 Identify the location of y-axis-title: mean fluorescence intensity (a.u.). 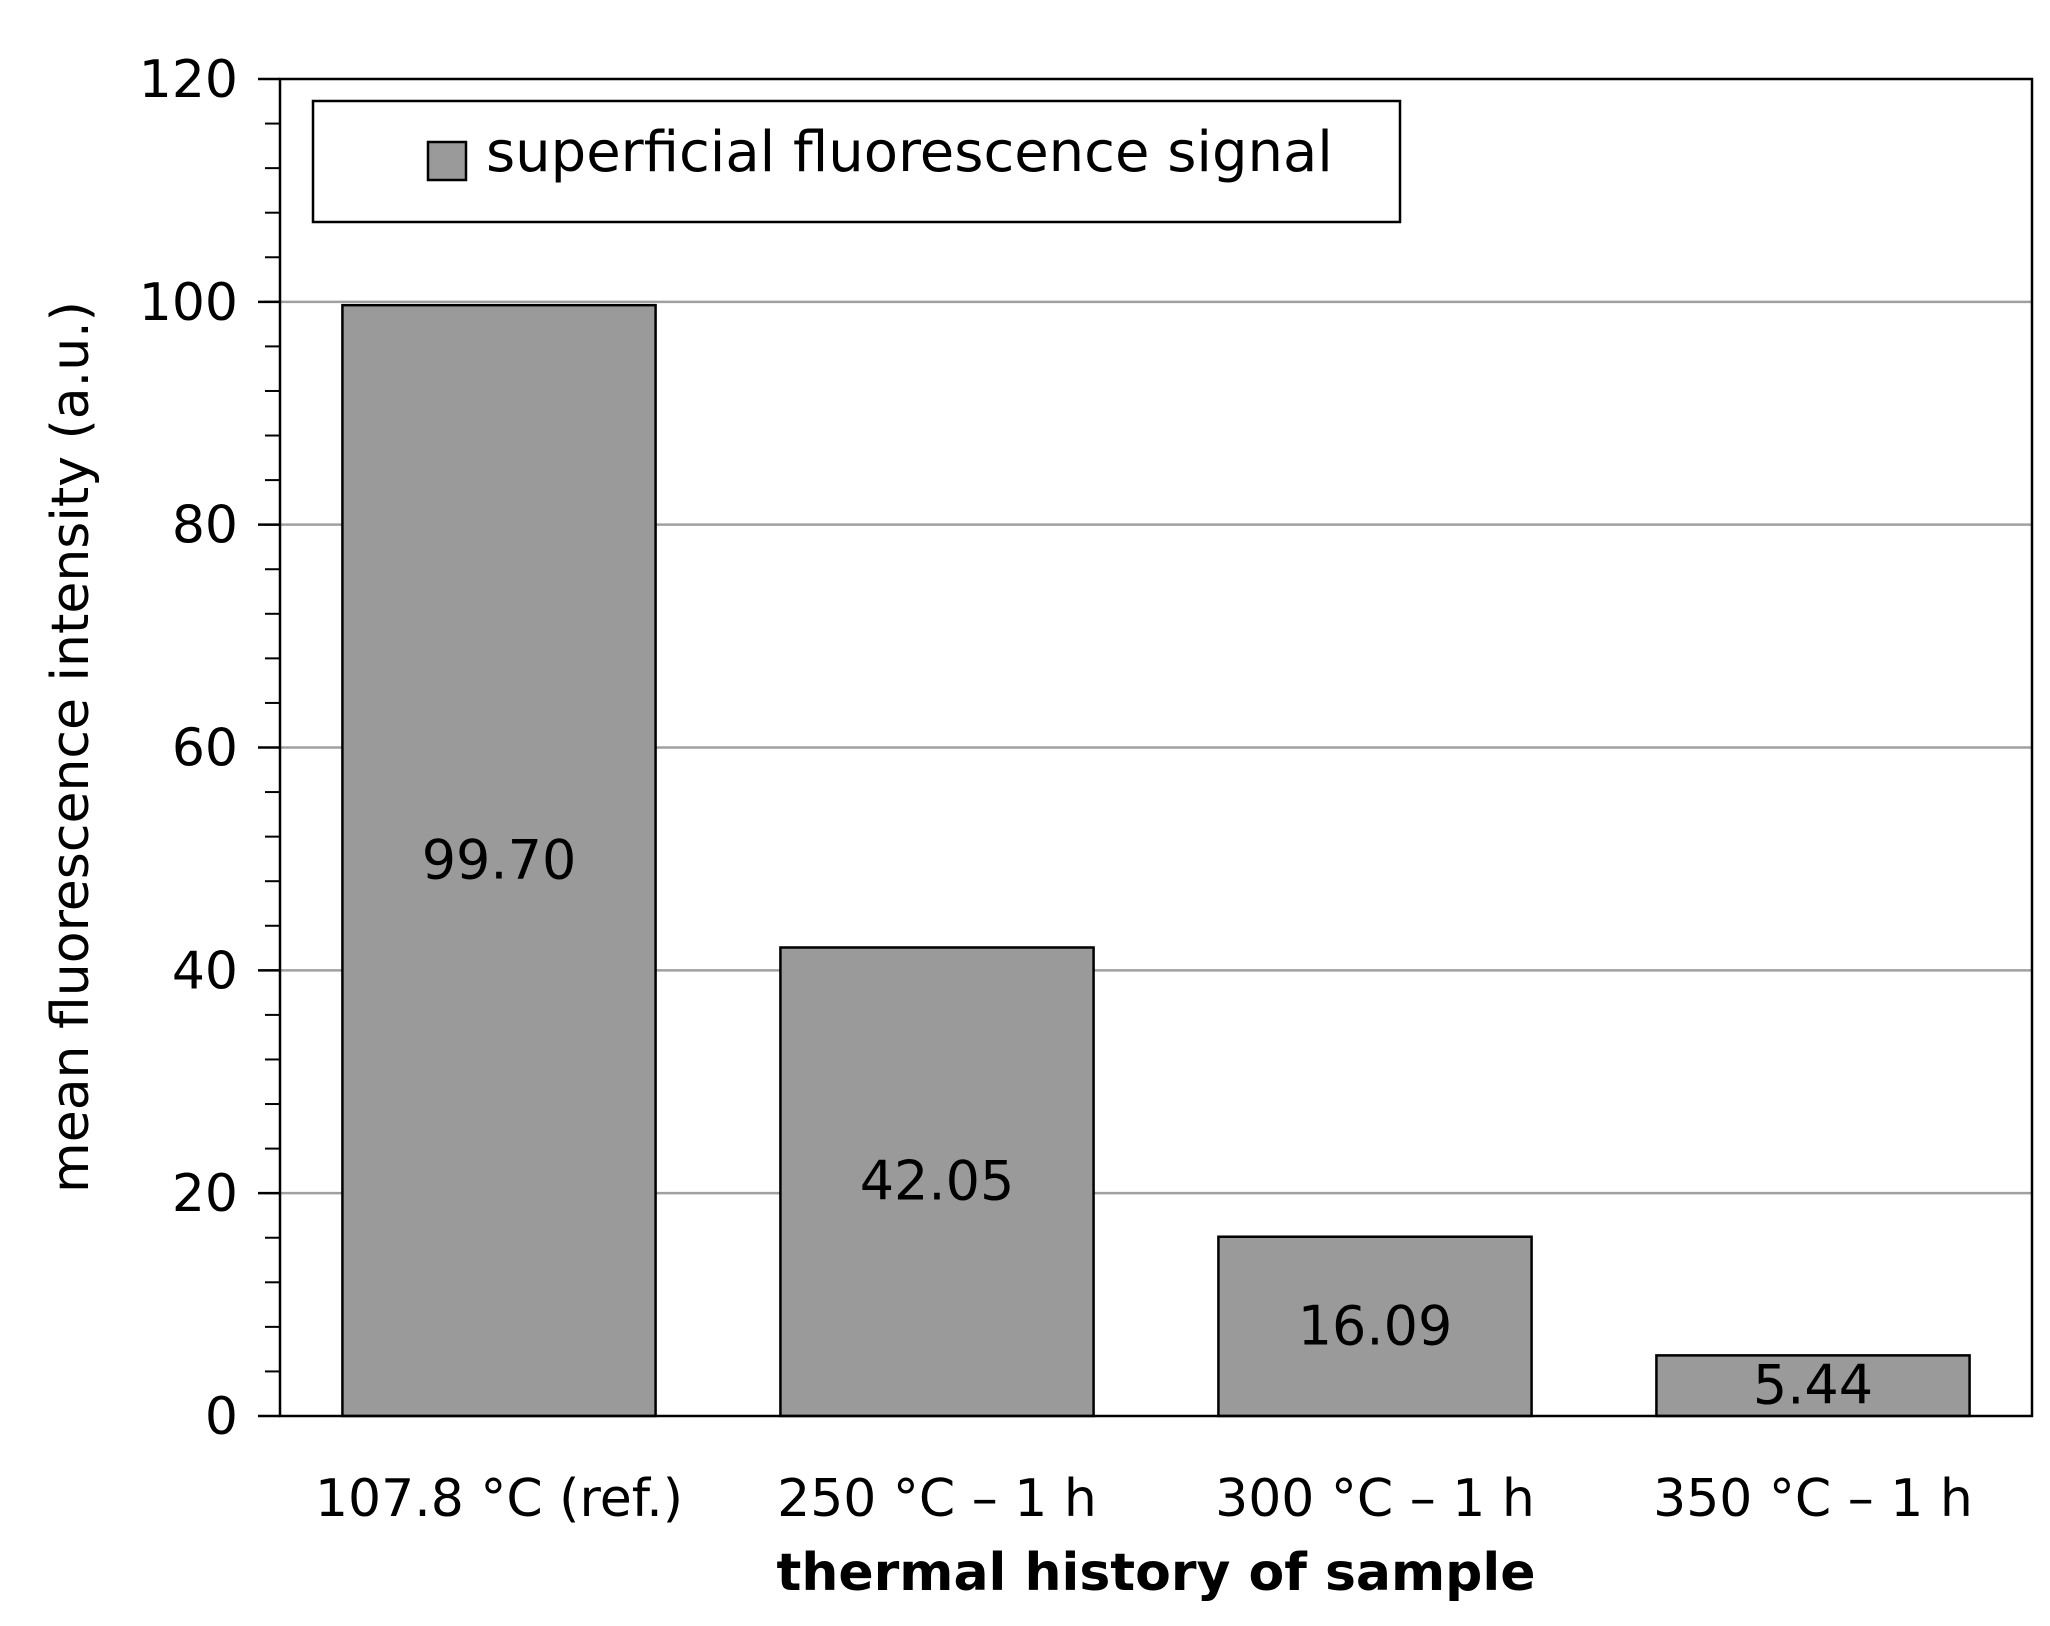
(71, 747).